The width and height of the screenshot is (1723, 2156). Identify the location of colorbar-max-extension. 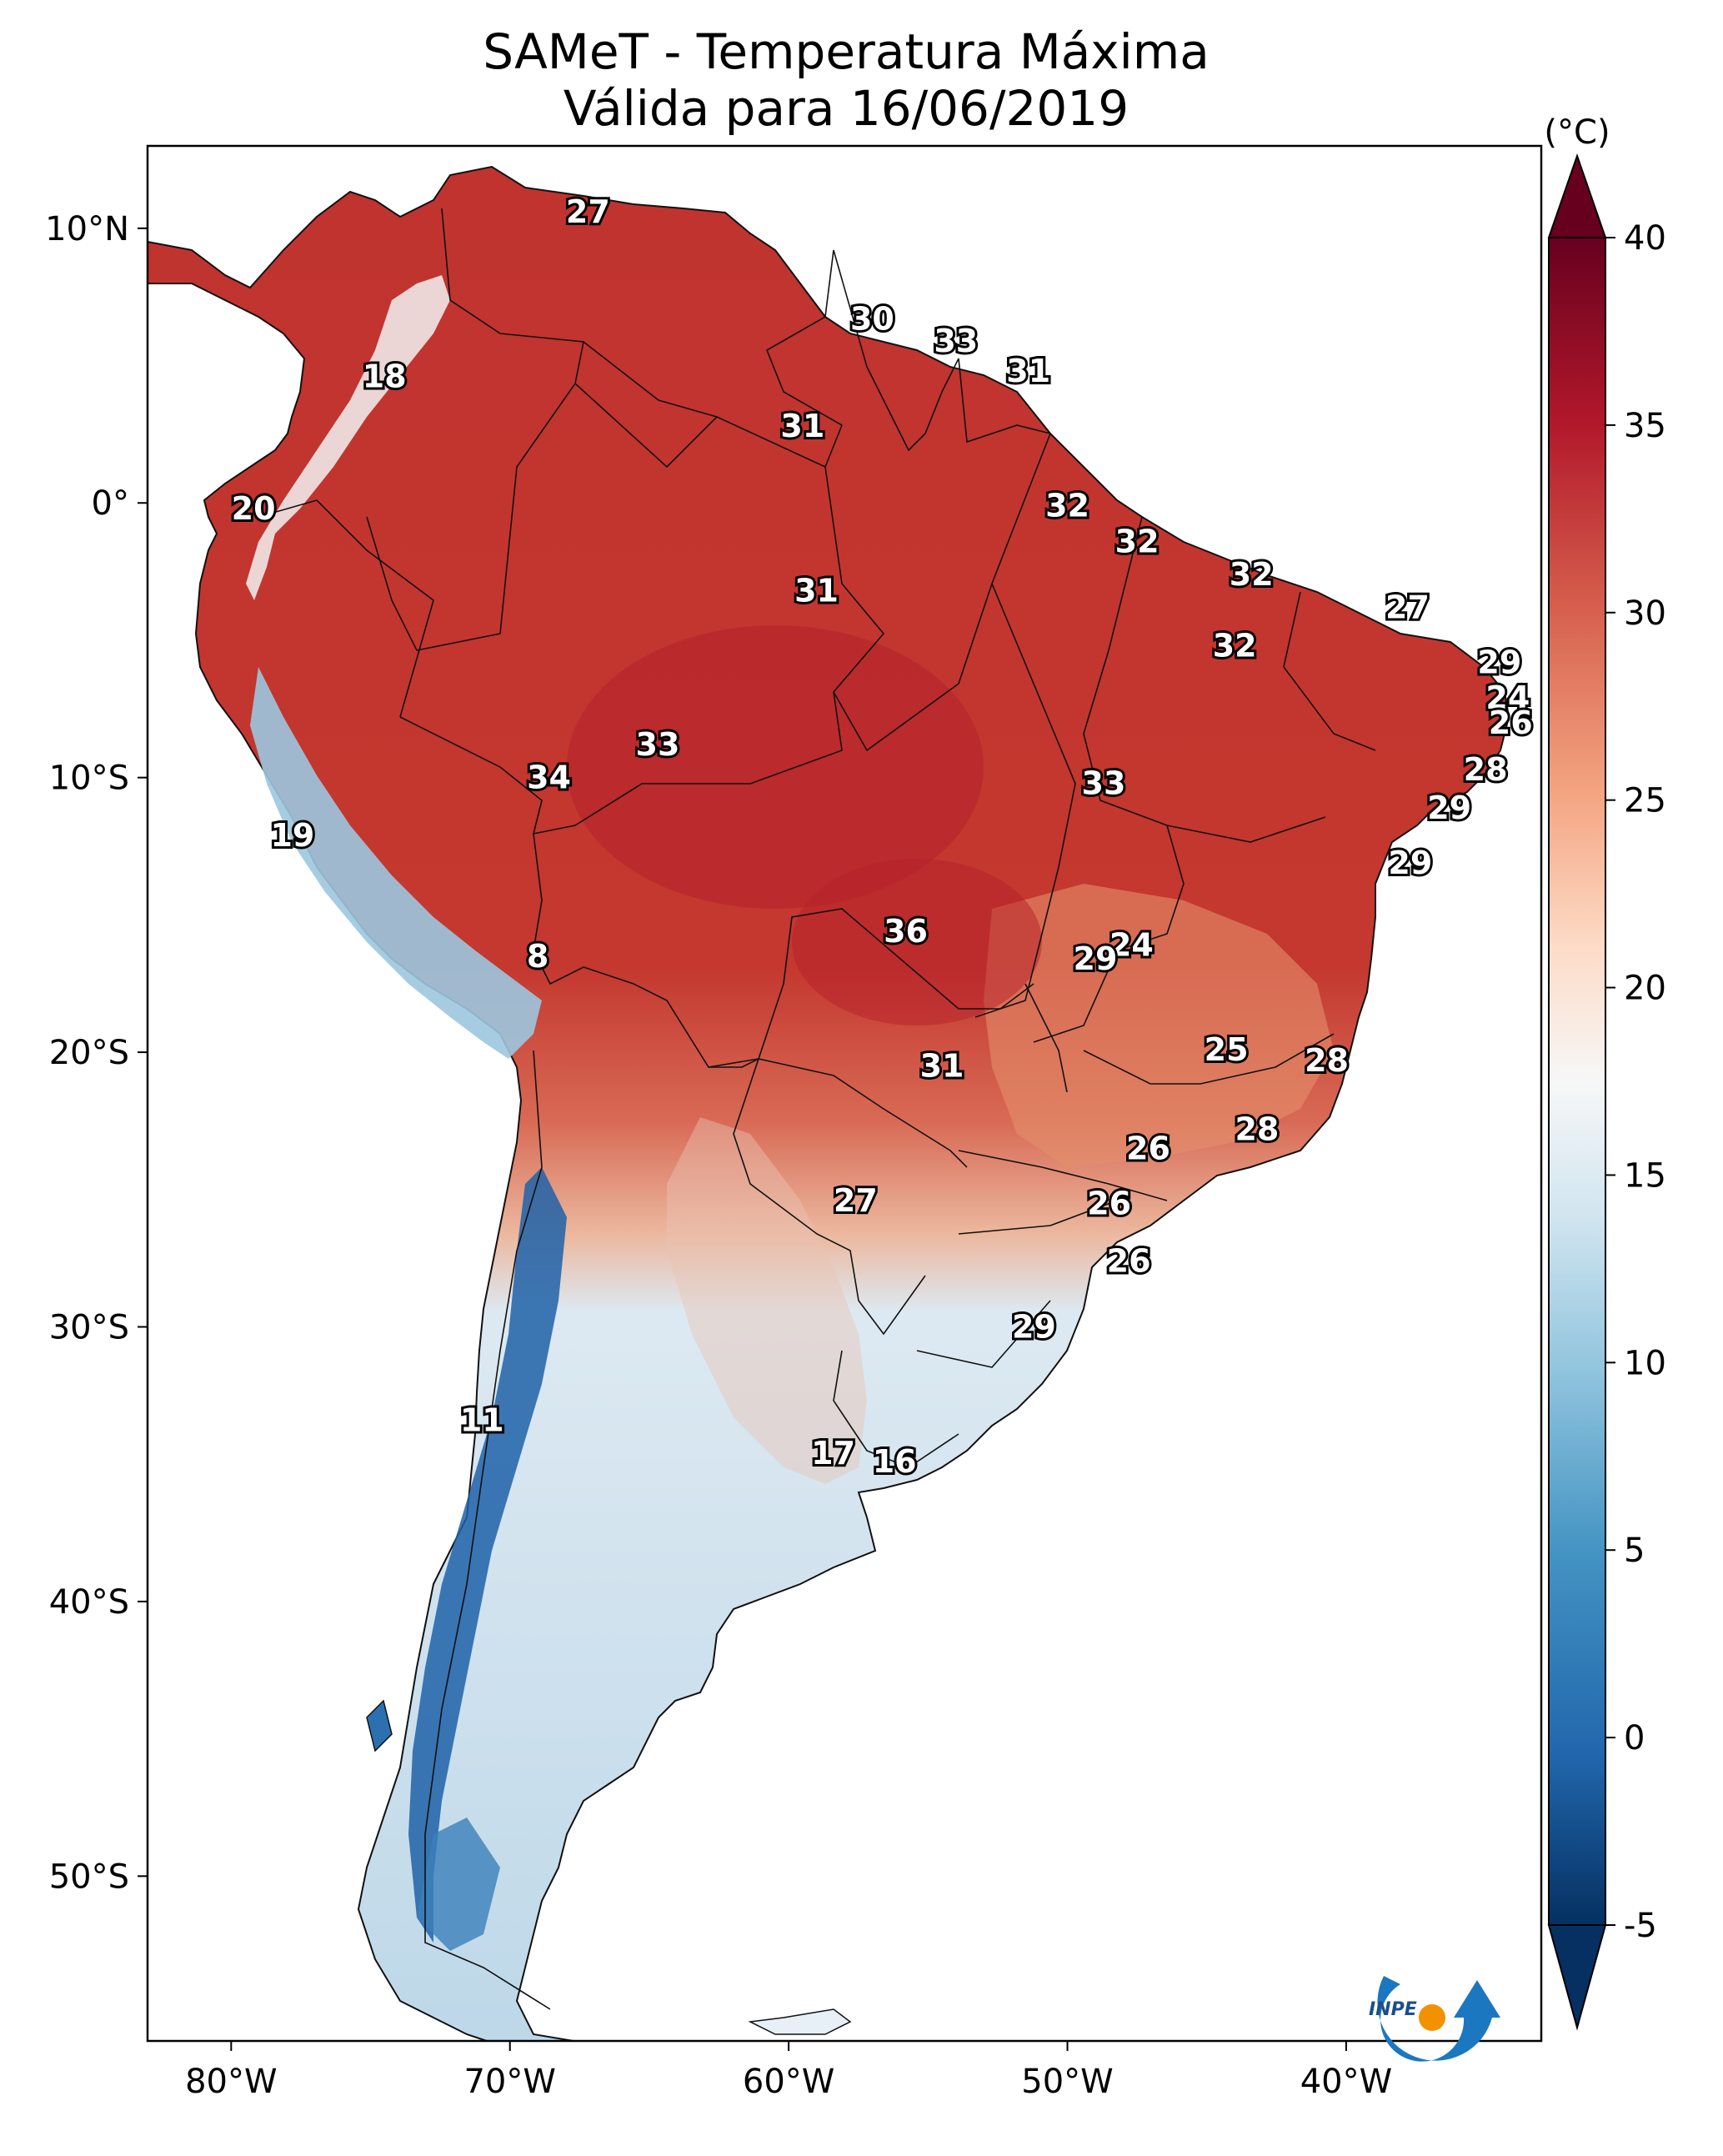
(1577, 195).